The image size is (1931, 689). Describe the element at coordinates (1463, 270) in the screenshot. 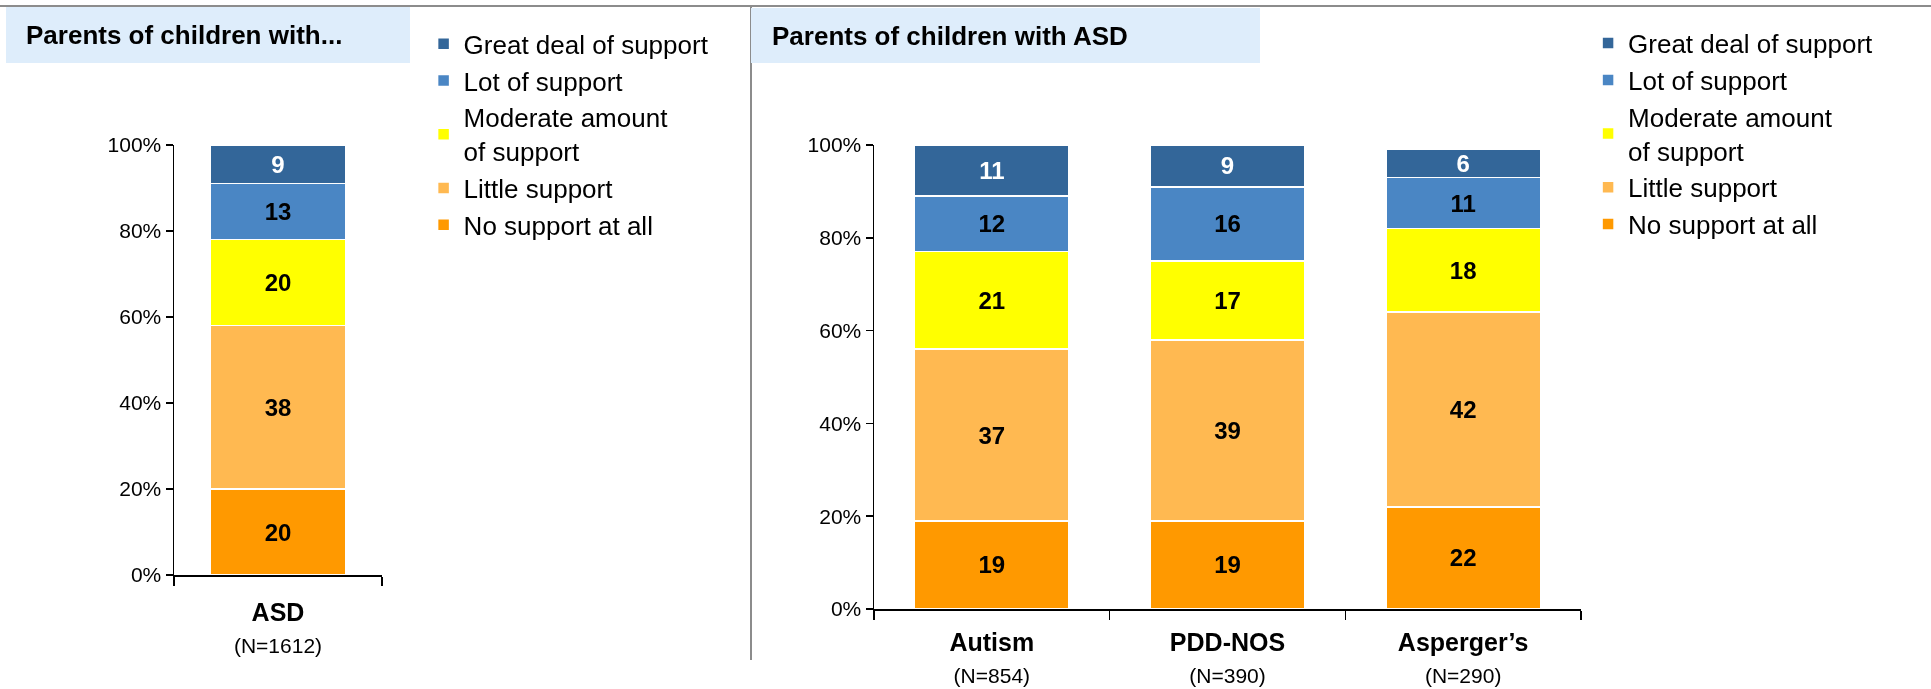

I see `data-label: 18` at that location.